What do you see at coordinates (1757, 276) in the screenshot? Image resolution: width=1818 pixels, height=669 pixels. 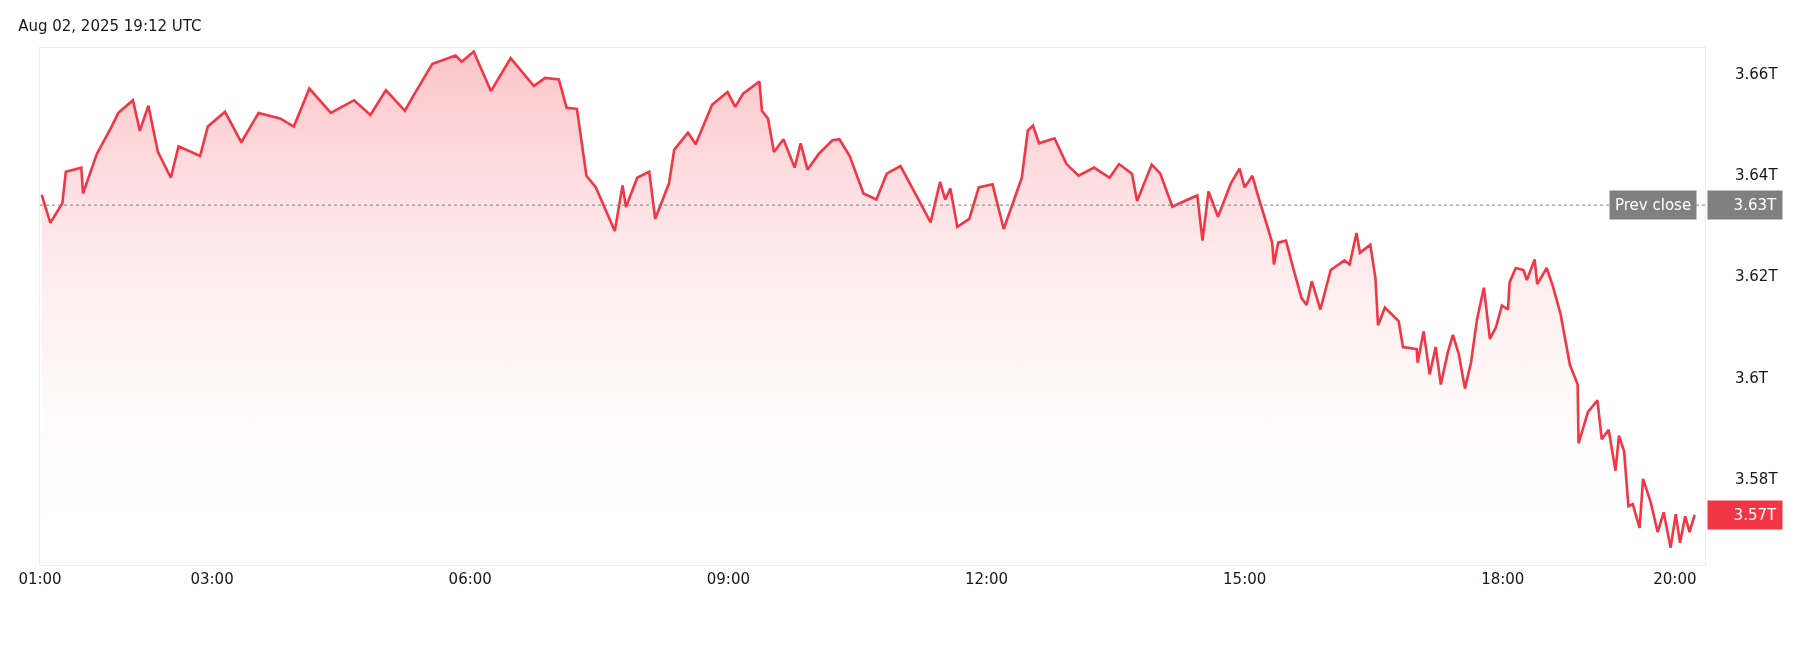 I see `y-tick-label: 3.62T` at bounding box center [1757, 276].